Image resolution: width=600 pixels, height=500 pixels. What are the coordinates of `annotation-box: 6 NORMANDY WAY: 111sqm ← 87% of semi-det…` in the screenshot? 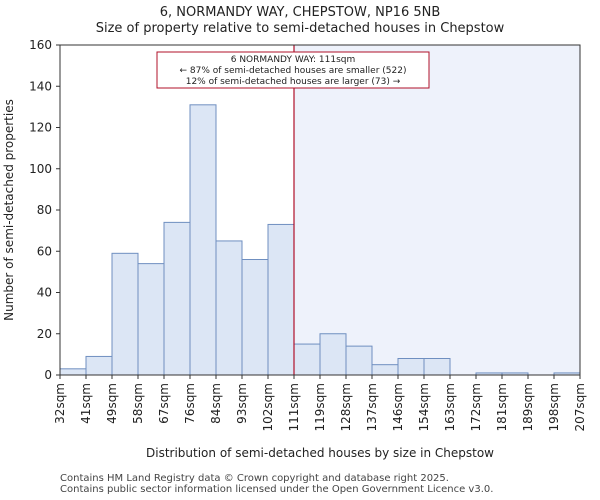 It's located at (293, 70).